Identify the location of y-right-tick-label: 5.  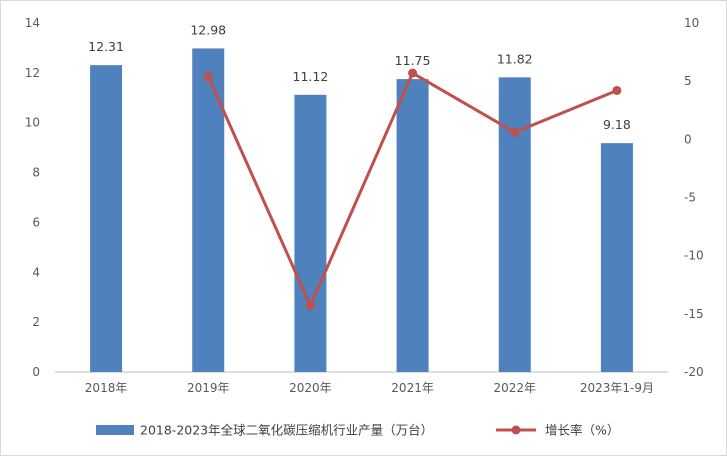
(688, 81).